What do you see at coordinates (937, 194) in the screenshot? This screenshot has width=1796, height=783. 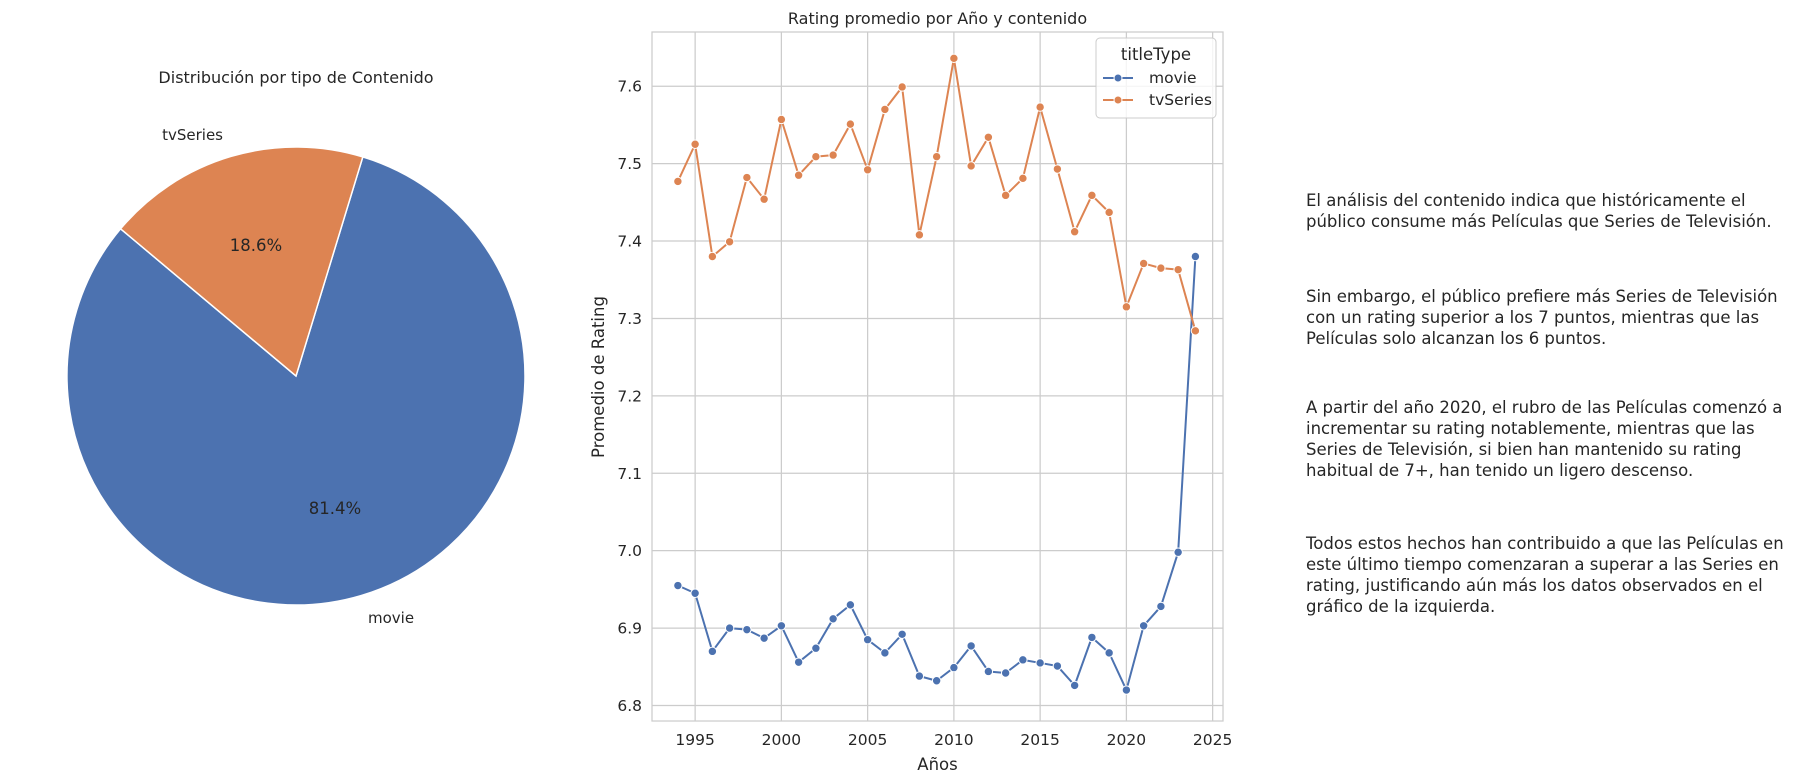 I see `series-tvseries` at bounding box center [937, 194].